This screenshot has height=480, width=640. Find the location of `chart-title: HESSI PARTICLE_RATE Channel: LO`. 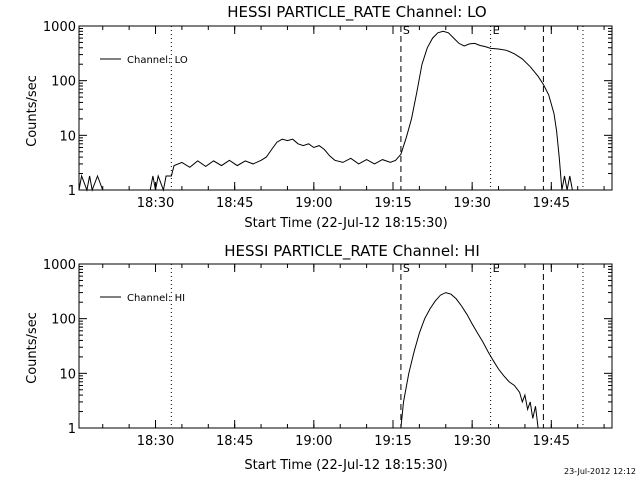

chart-title: HESSI PARTICLE_RATE Channel: LO is located at coordinates (356, 12).